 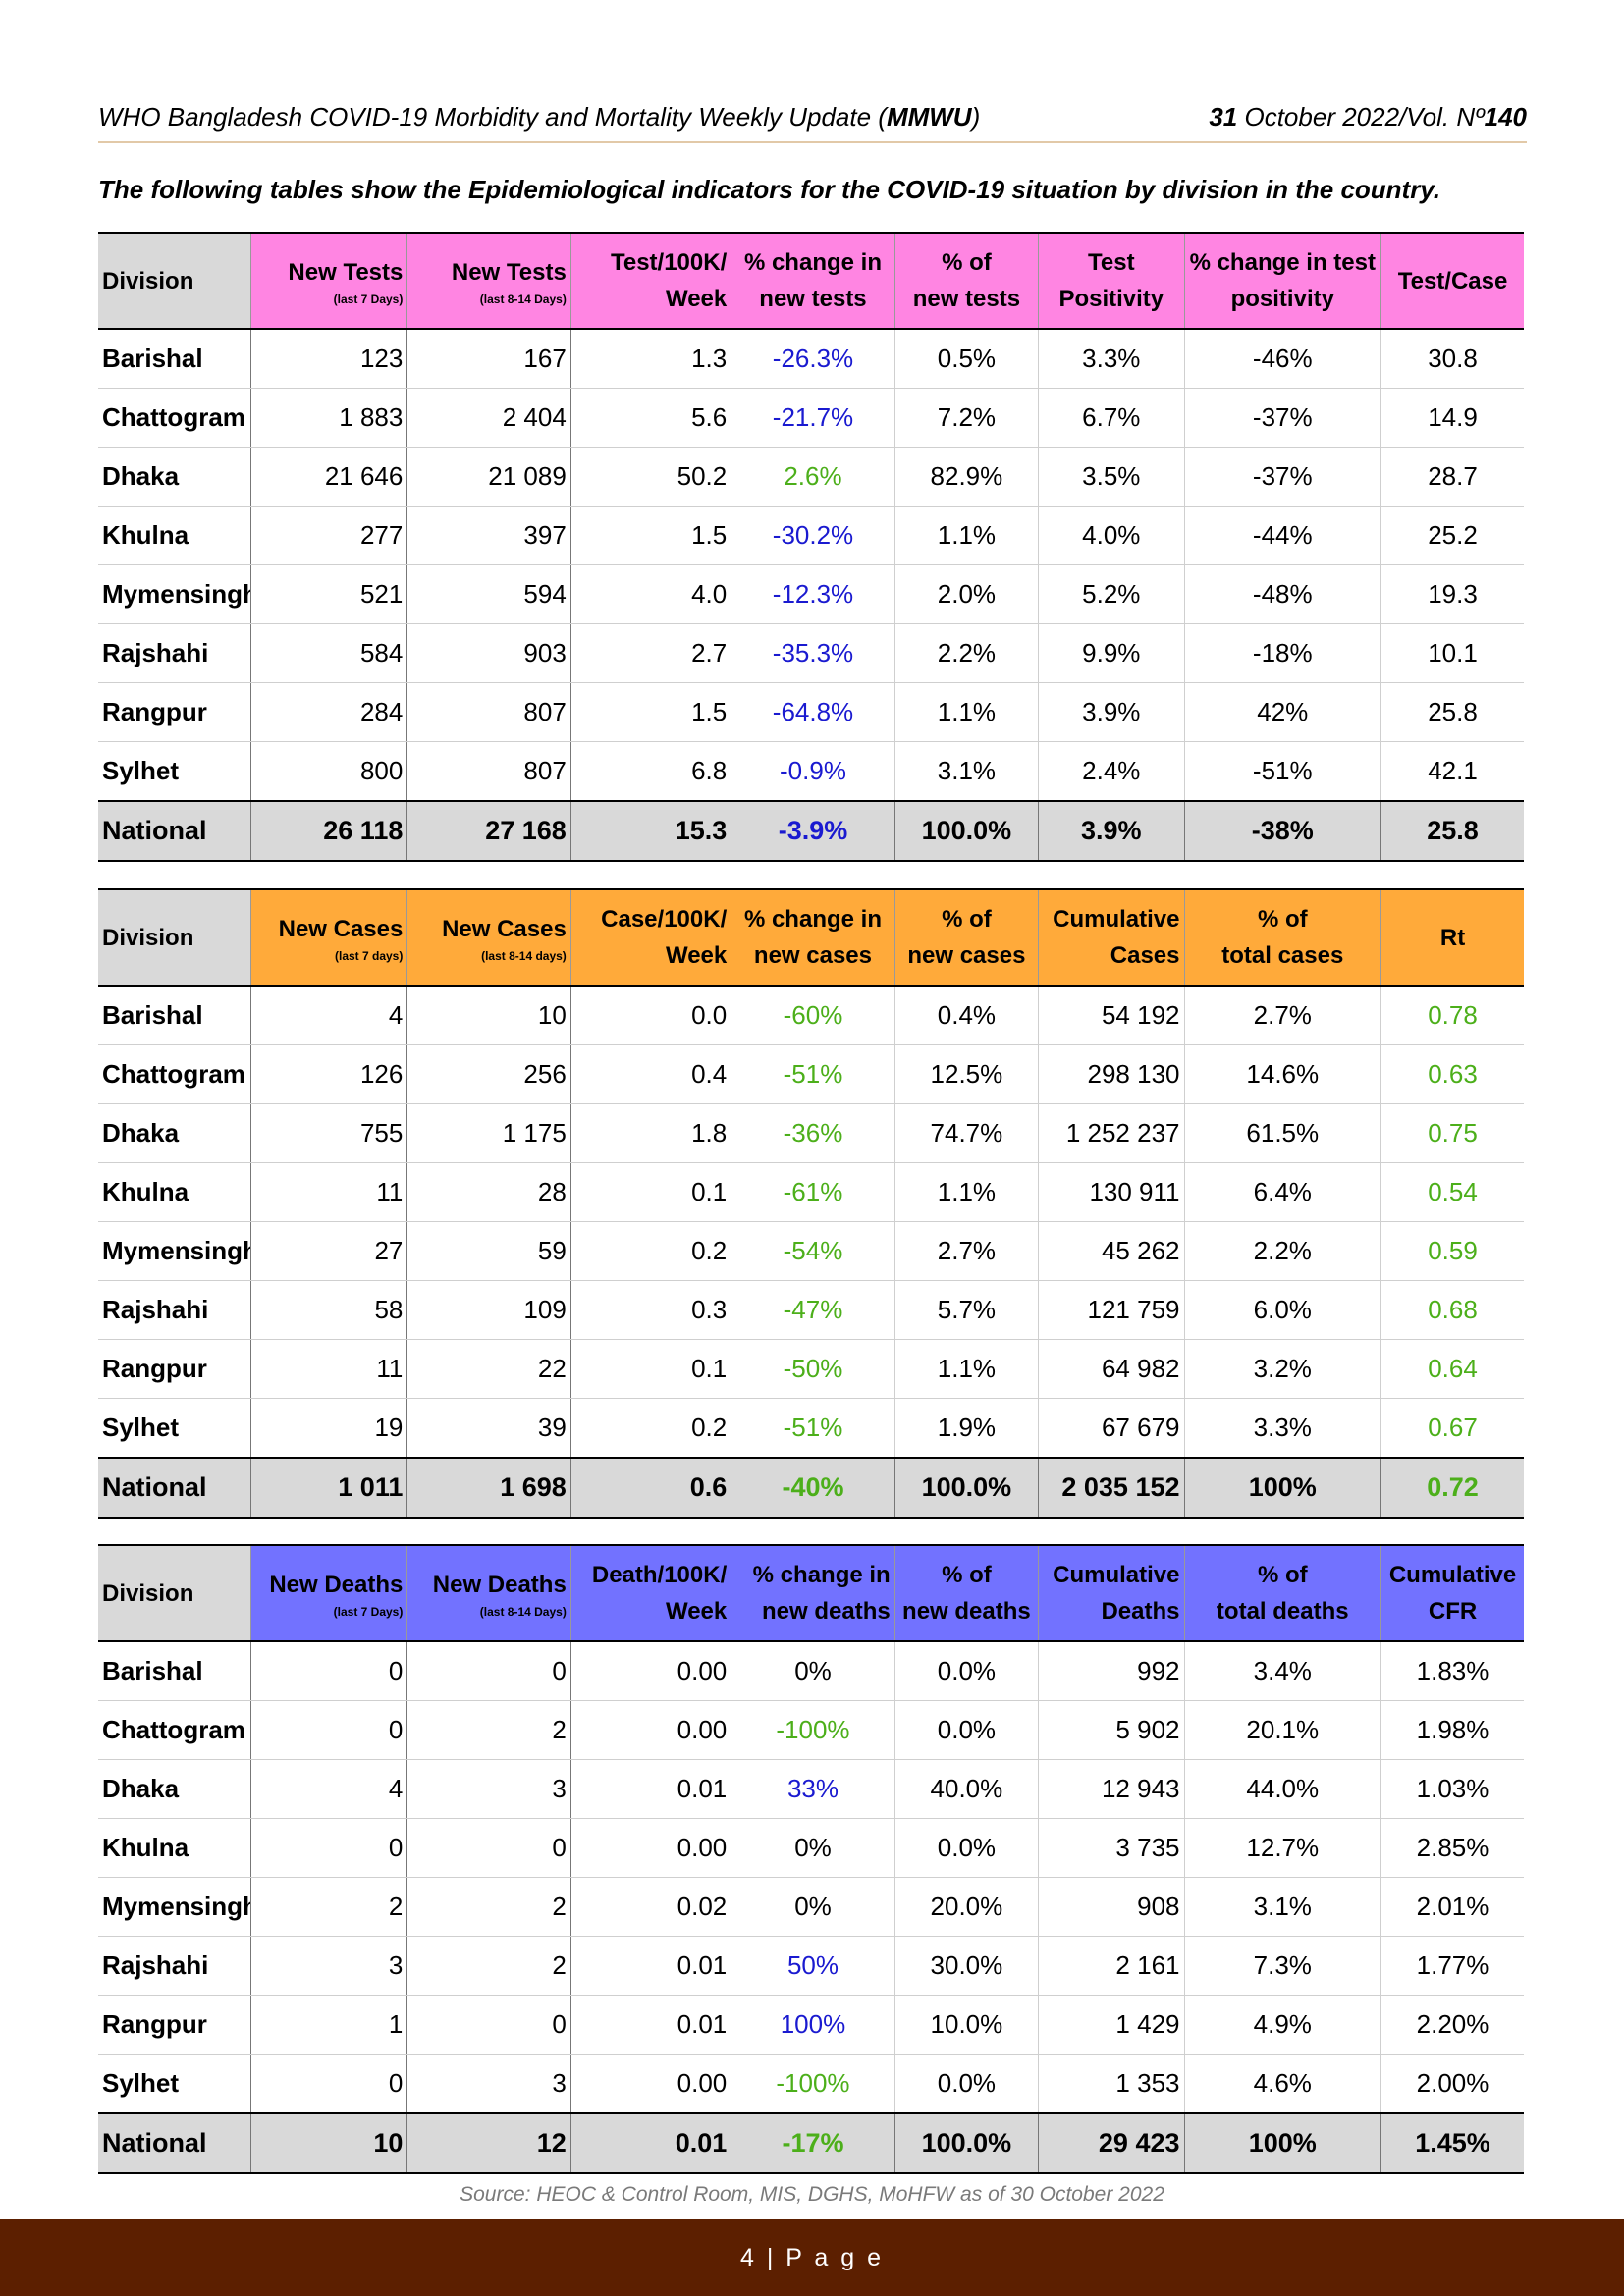 What do you see at coordinates (811, 1848) in the screenshot?
I see `table-row: Khulna 0 0 0.00 0% 0.0% 3 735 12.7% 2.85%` at bounding box center [811, 1848].